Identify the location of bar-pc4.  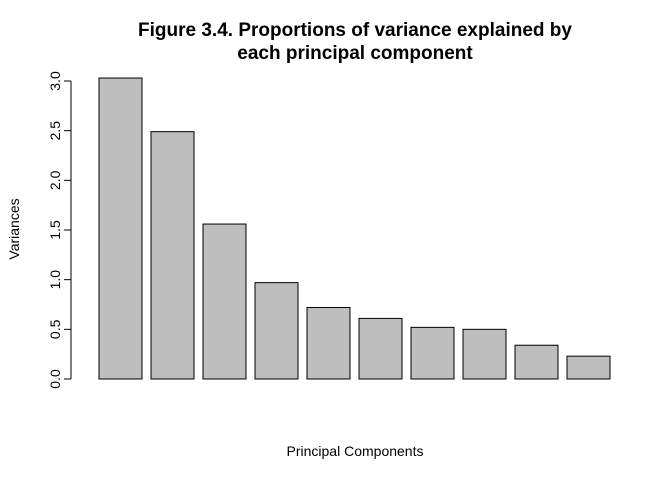
(276, 331).